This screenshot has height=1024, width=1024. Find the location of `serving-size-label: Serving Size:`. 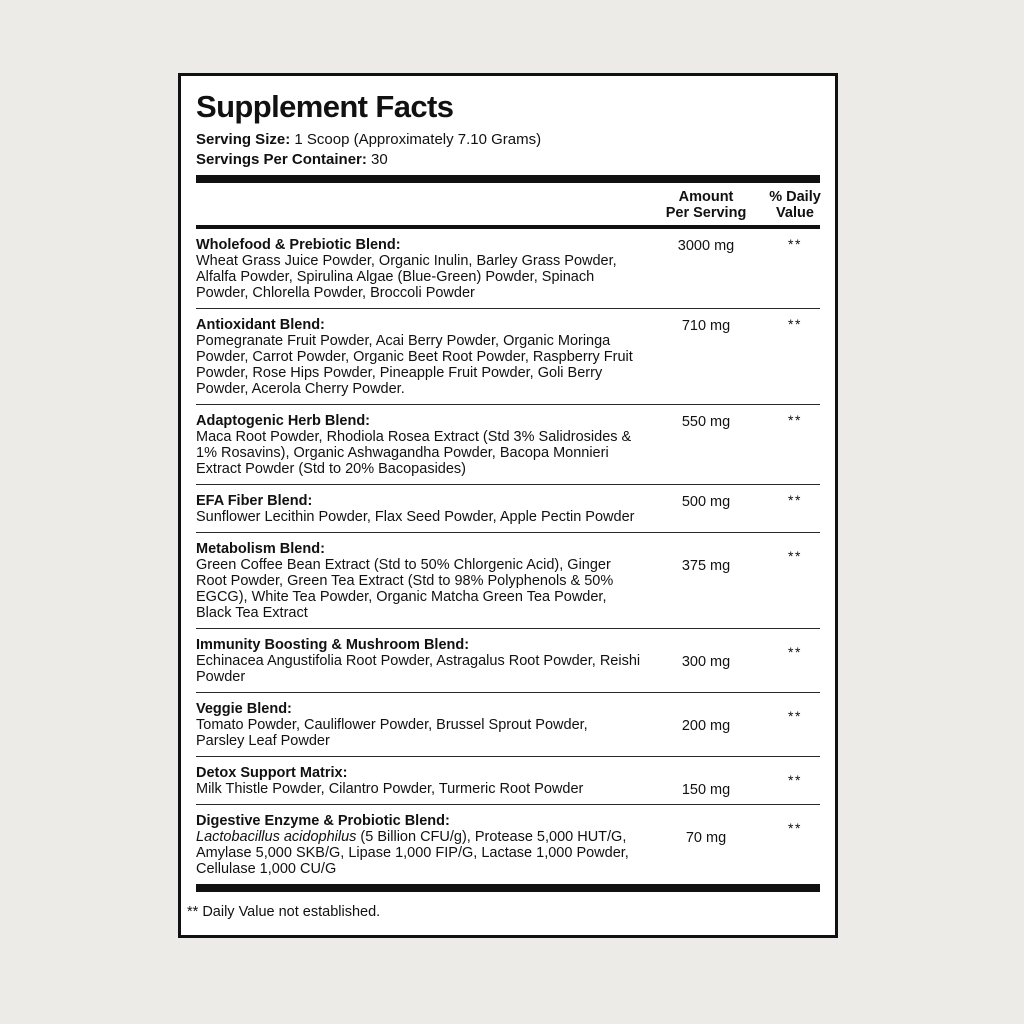

serving-size-label: Serving Size: is located at coordinates (243, 139).